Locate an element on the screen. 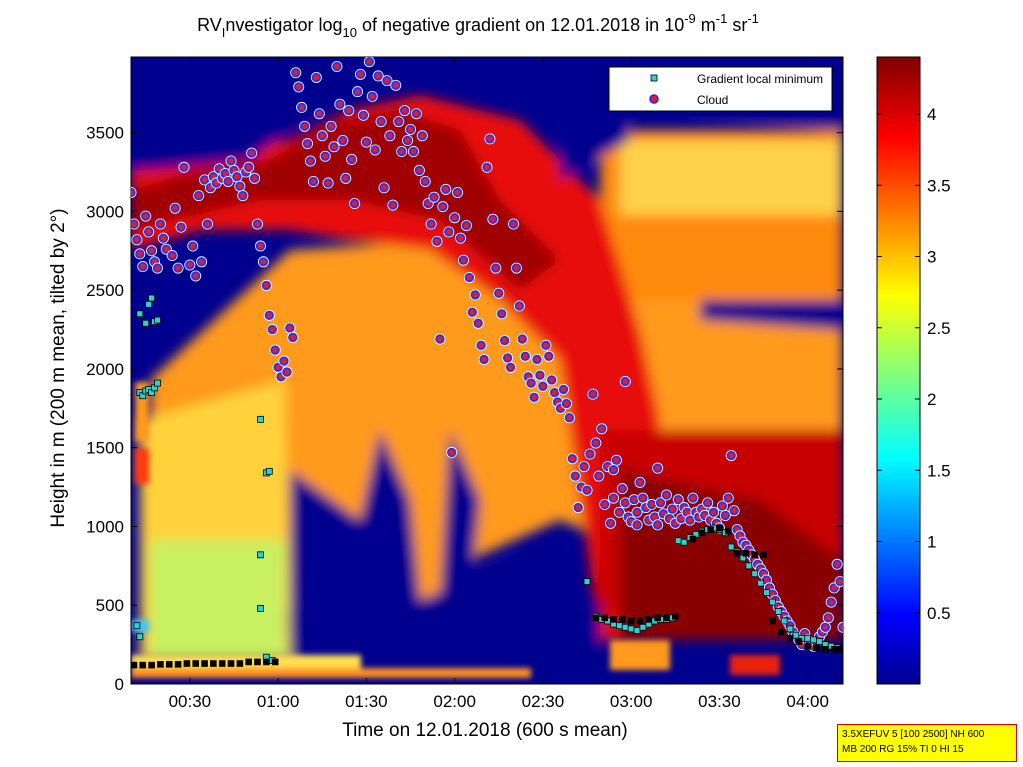 The height and width of the screenshot is (767, 1023). y-axis-label: Height in m (200 m mean, tilted by 2°) is located at coordinates (58, 367).